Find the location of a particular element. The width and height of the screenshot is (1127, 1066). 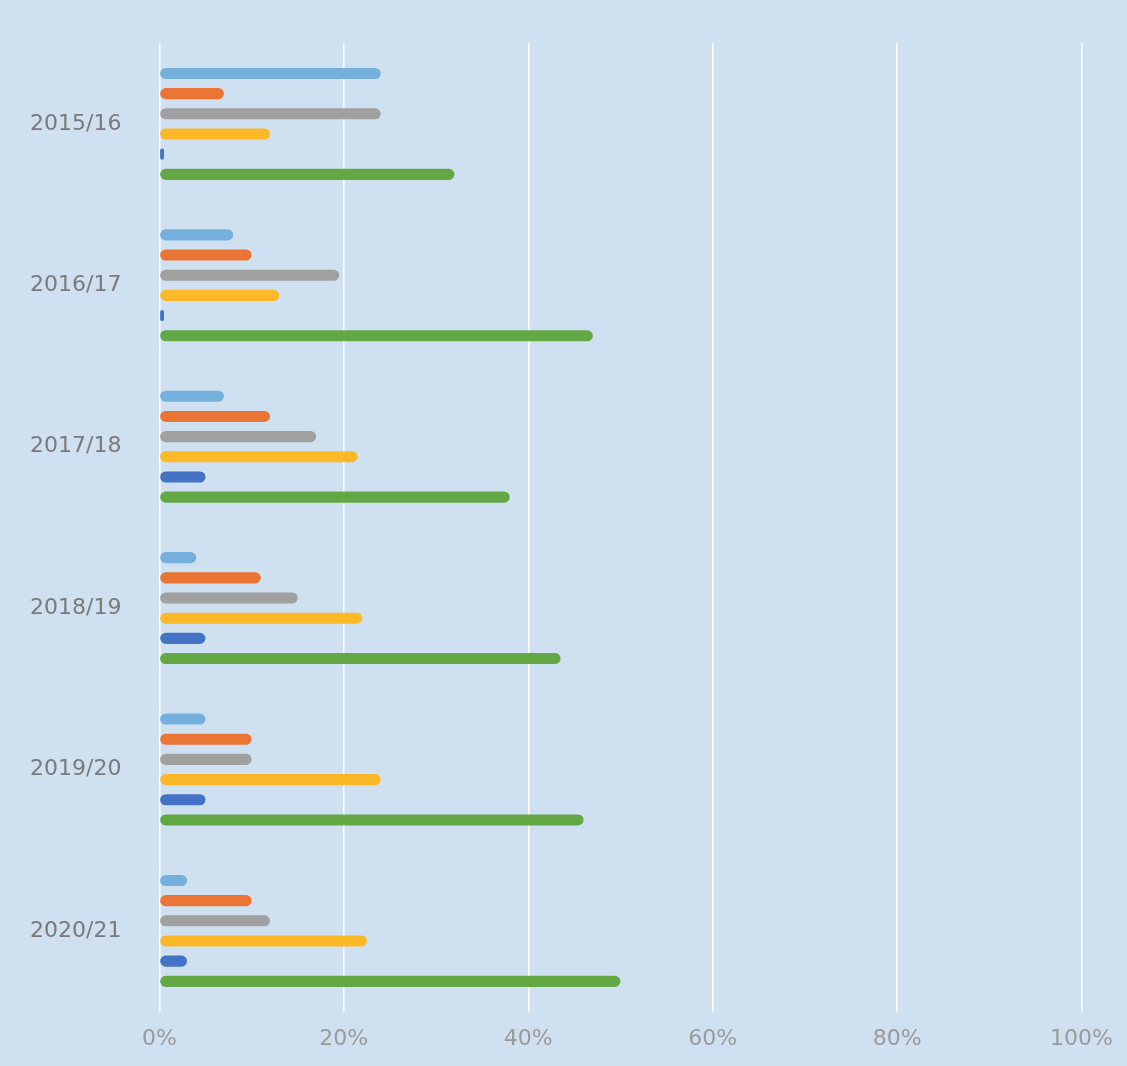

y-tick-label: 2015/16 is located at coordinates (75, 122).